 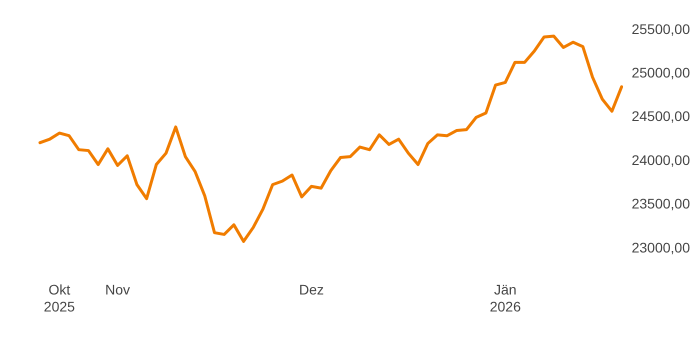 What do you see at coordinates (661, 247) in the screenshot?
I see `y-tick-label: 23000,00` at bounding box center [661, 247].